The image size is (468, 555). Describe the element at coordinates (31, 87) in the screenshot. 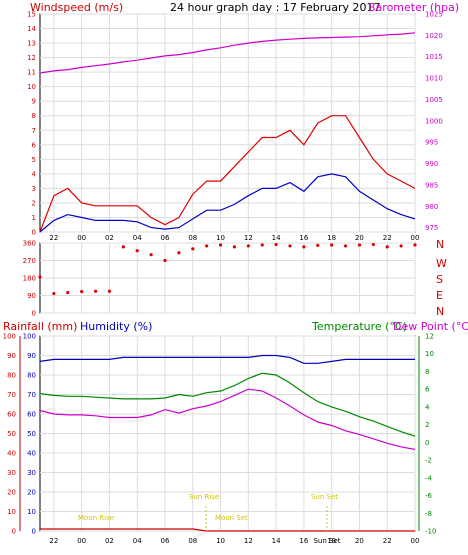

I see `wind-tick-label: 10` at that location.